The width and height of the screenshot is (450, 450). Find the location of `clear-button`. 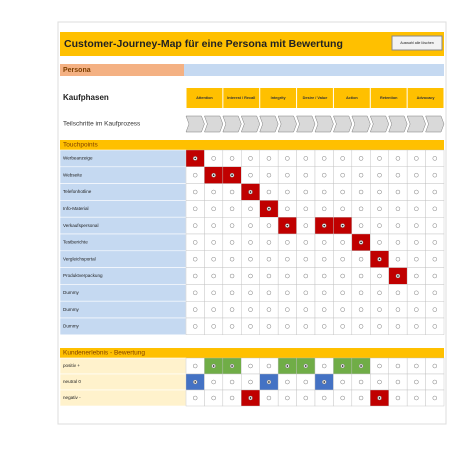

clear-button is located at coordinates (417, 43).